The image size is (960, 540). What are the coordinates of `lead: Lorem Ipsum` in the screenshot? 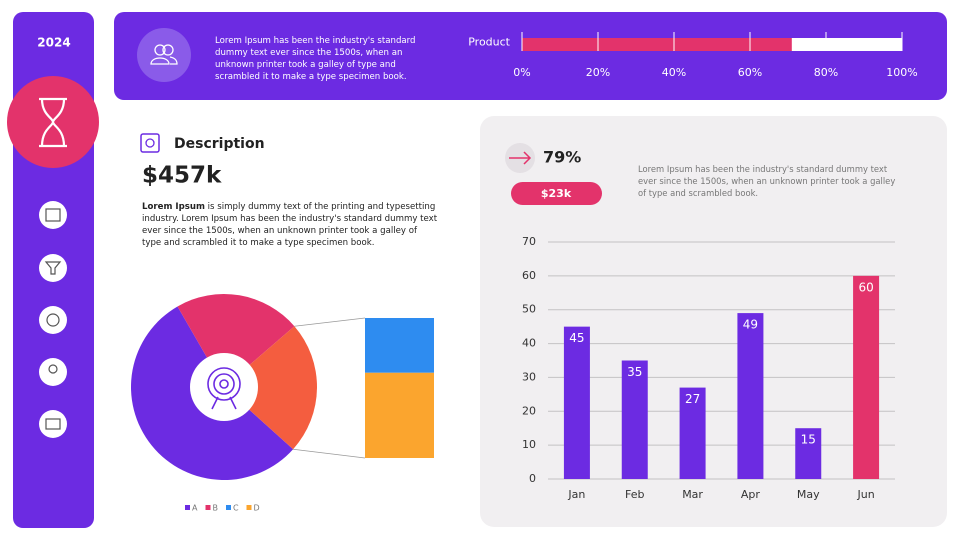 It's located at (173, 207).